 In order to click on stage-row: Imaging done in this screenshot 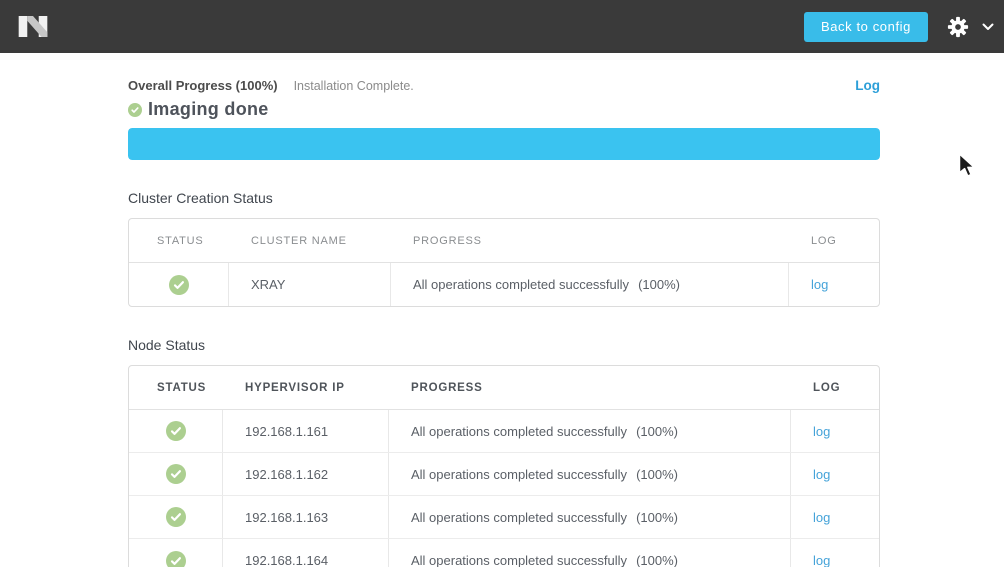, I will do `click(504, 109)`.